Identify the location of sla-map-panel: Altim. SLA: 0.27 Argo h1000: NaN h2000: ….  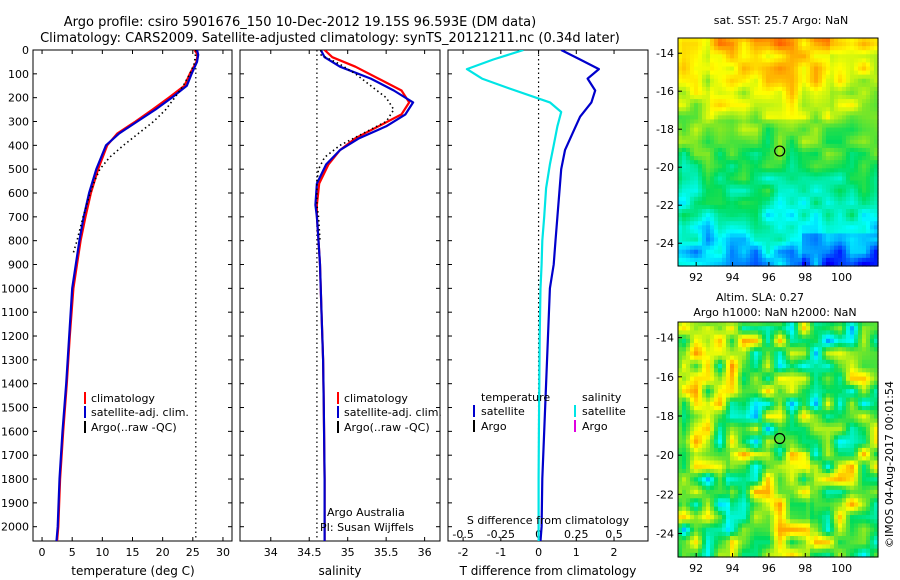
(767, 433).